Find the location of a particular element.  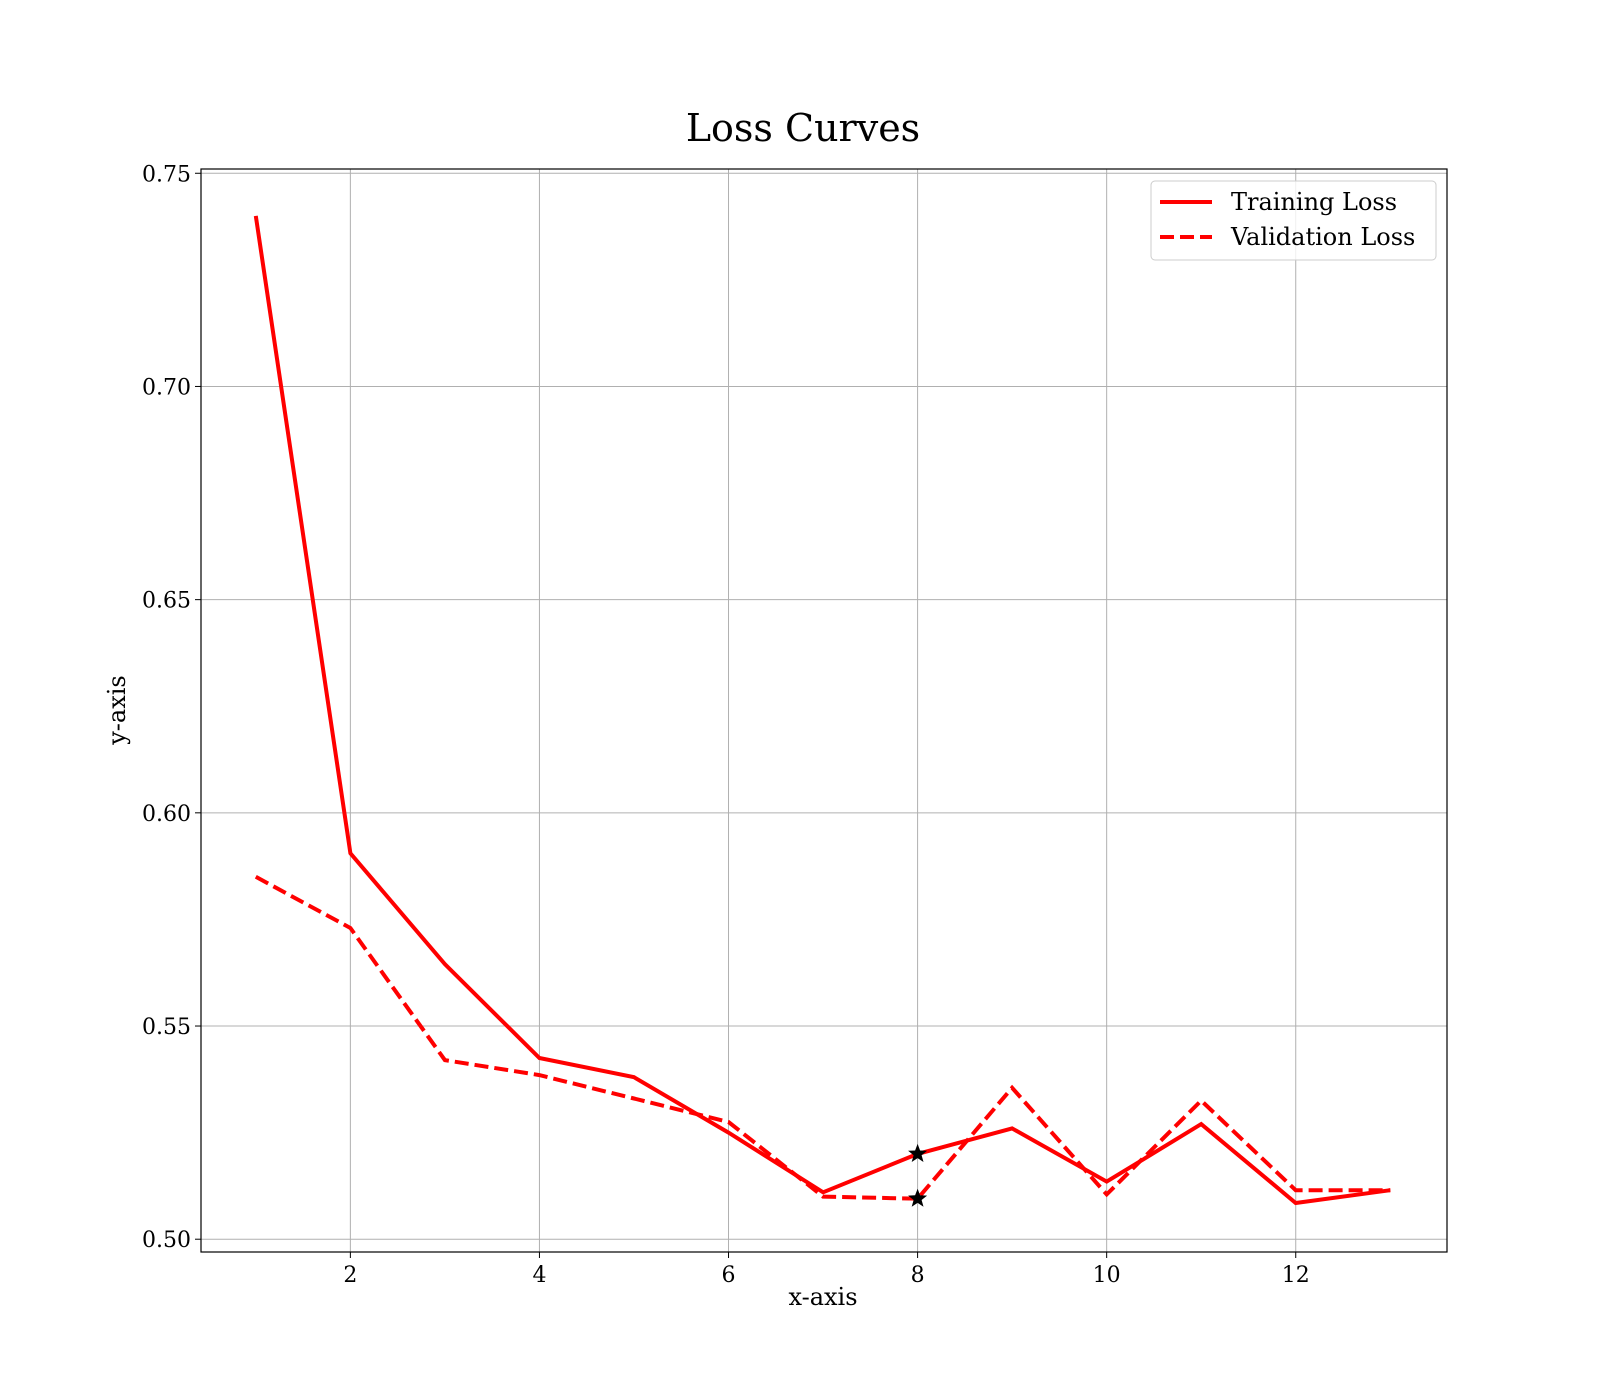

legend-label-validation: Validation Loss is located at coordinates (1322, 237).